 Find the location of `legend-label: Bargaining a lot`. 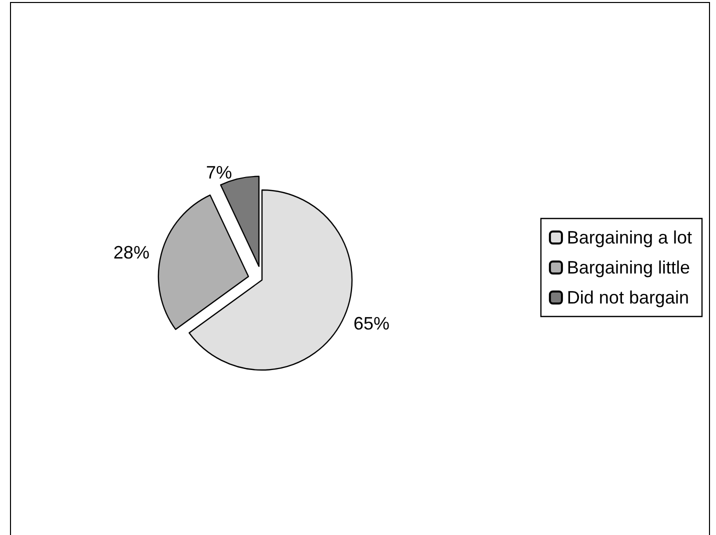

legend-label: Bargaining a lot is located at coordinates (629, 238).